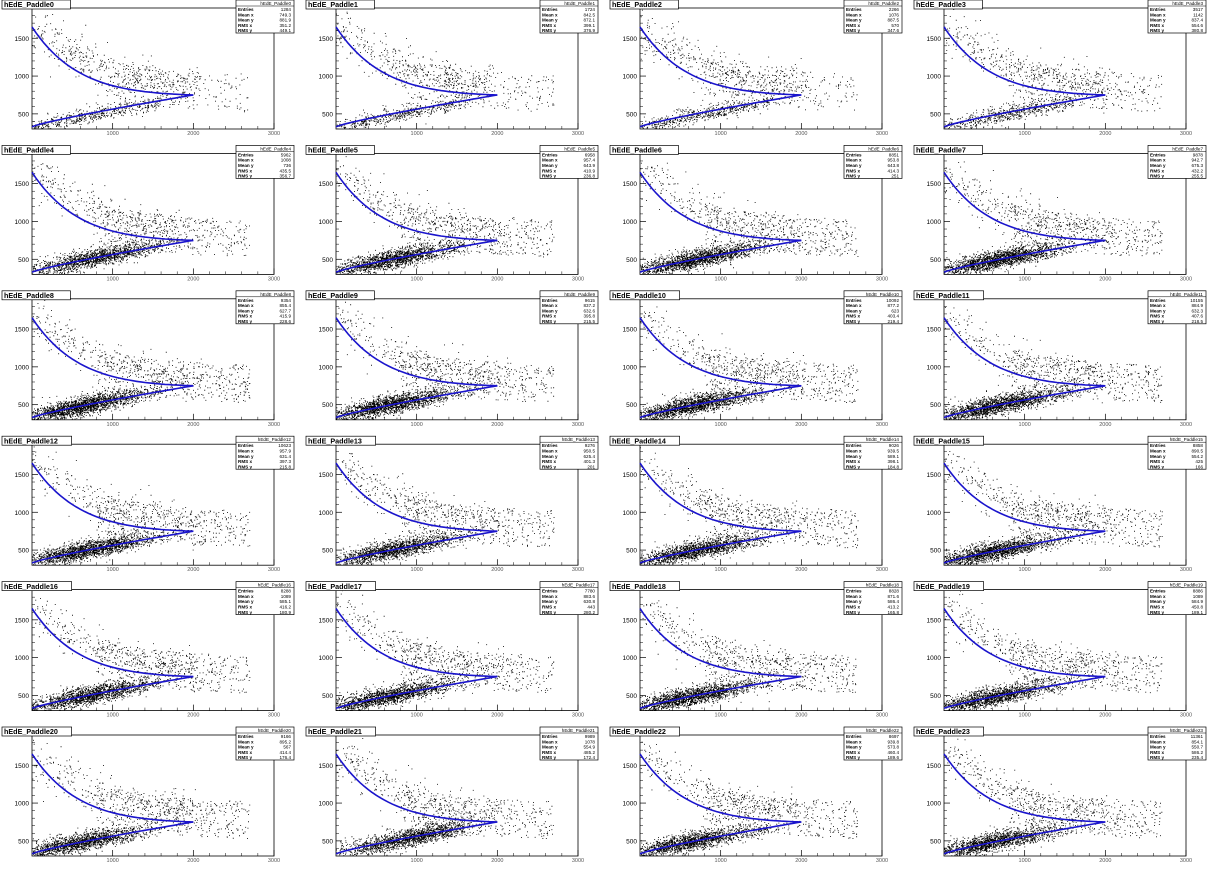  What do you see at coordinates (29, 4) in the screenshot?
I see `panel-title: hEdE_Paddle0` at bounding box center [29, 4].